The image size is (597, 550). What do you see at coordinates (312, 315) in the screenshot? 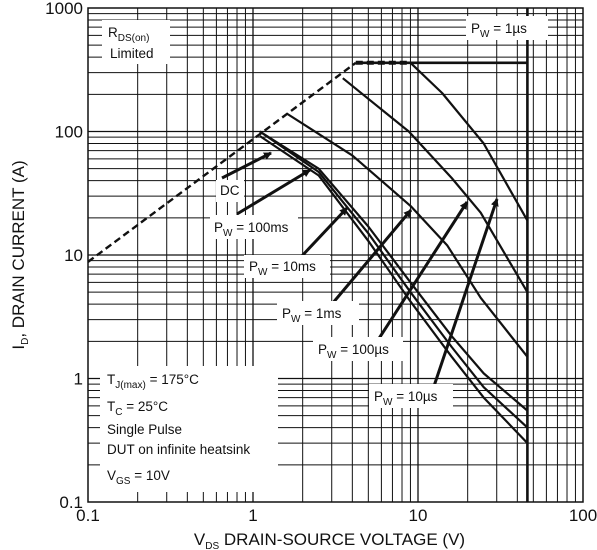
I see `pw-1ms-label: PW = 1ms` at bounding box center [312, 315].